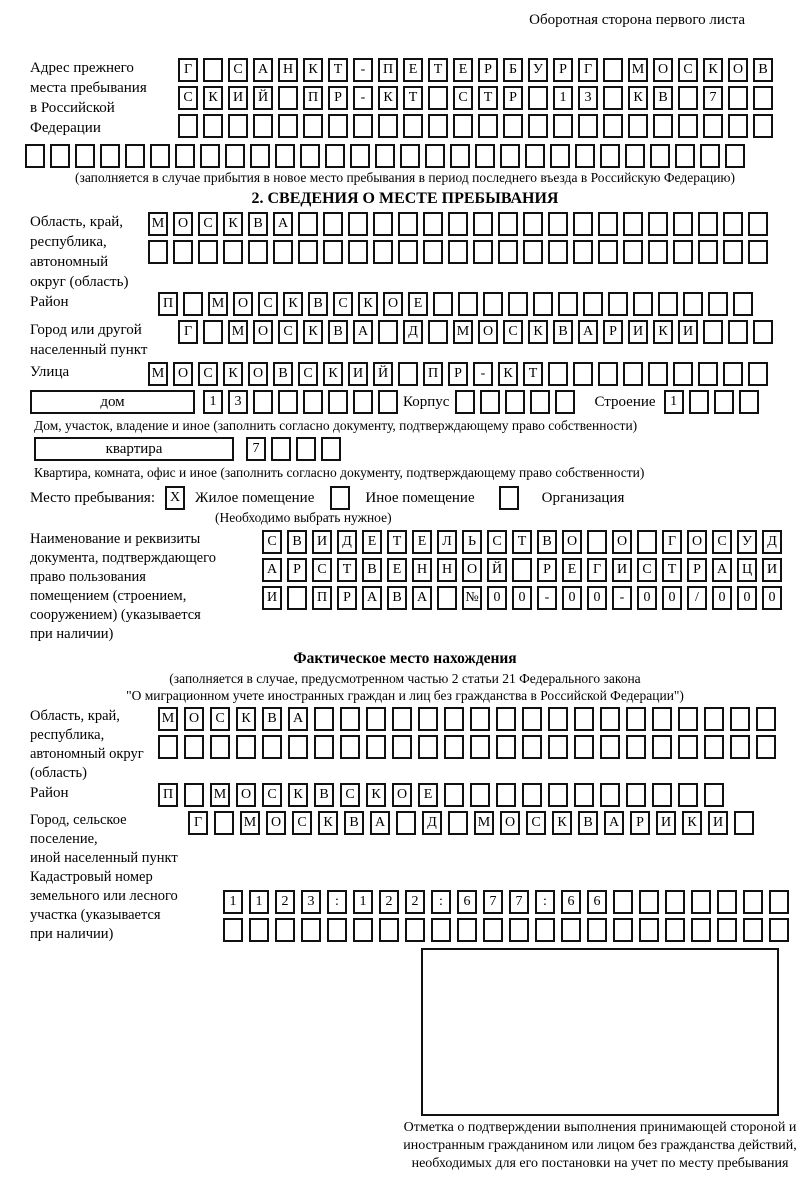 This screenshot has height=1180, width=800. I want to click on char-cell: 6, so click(597, 902).